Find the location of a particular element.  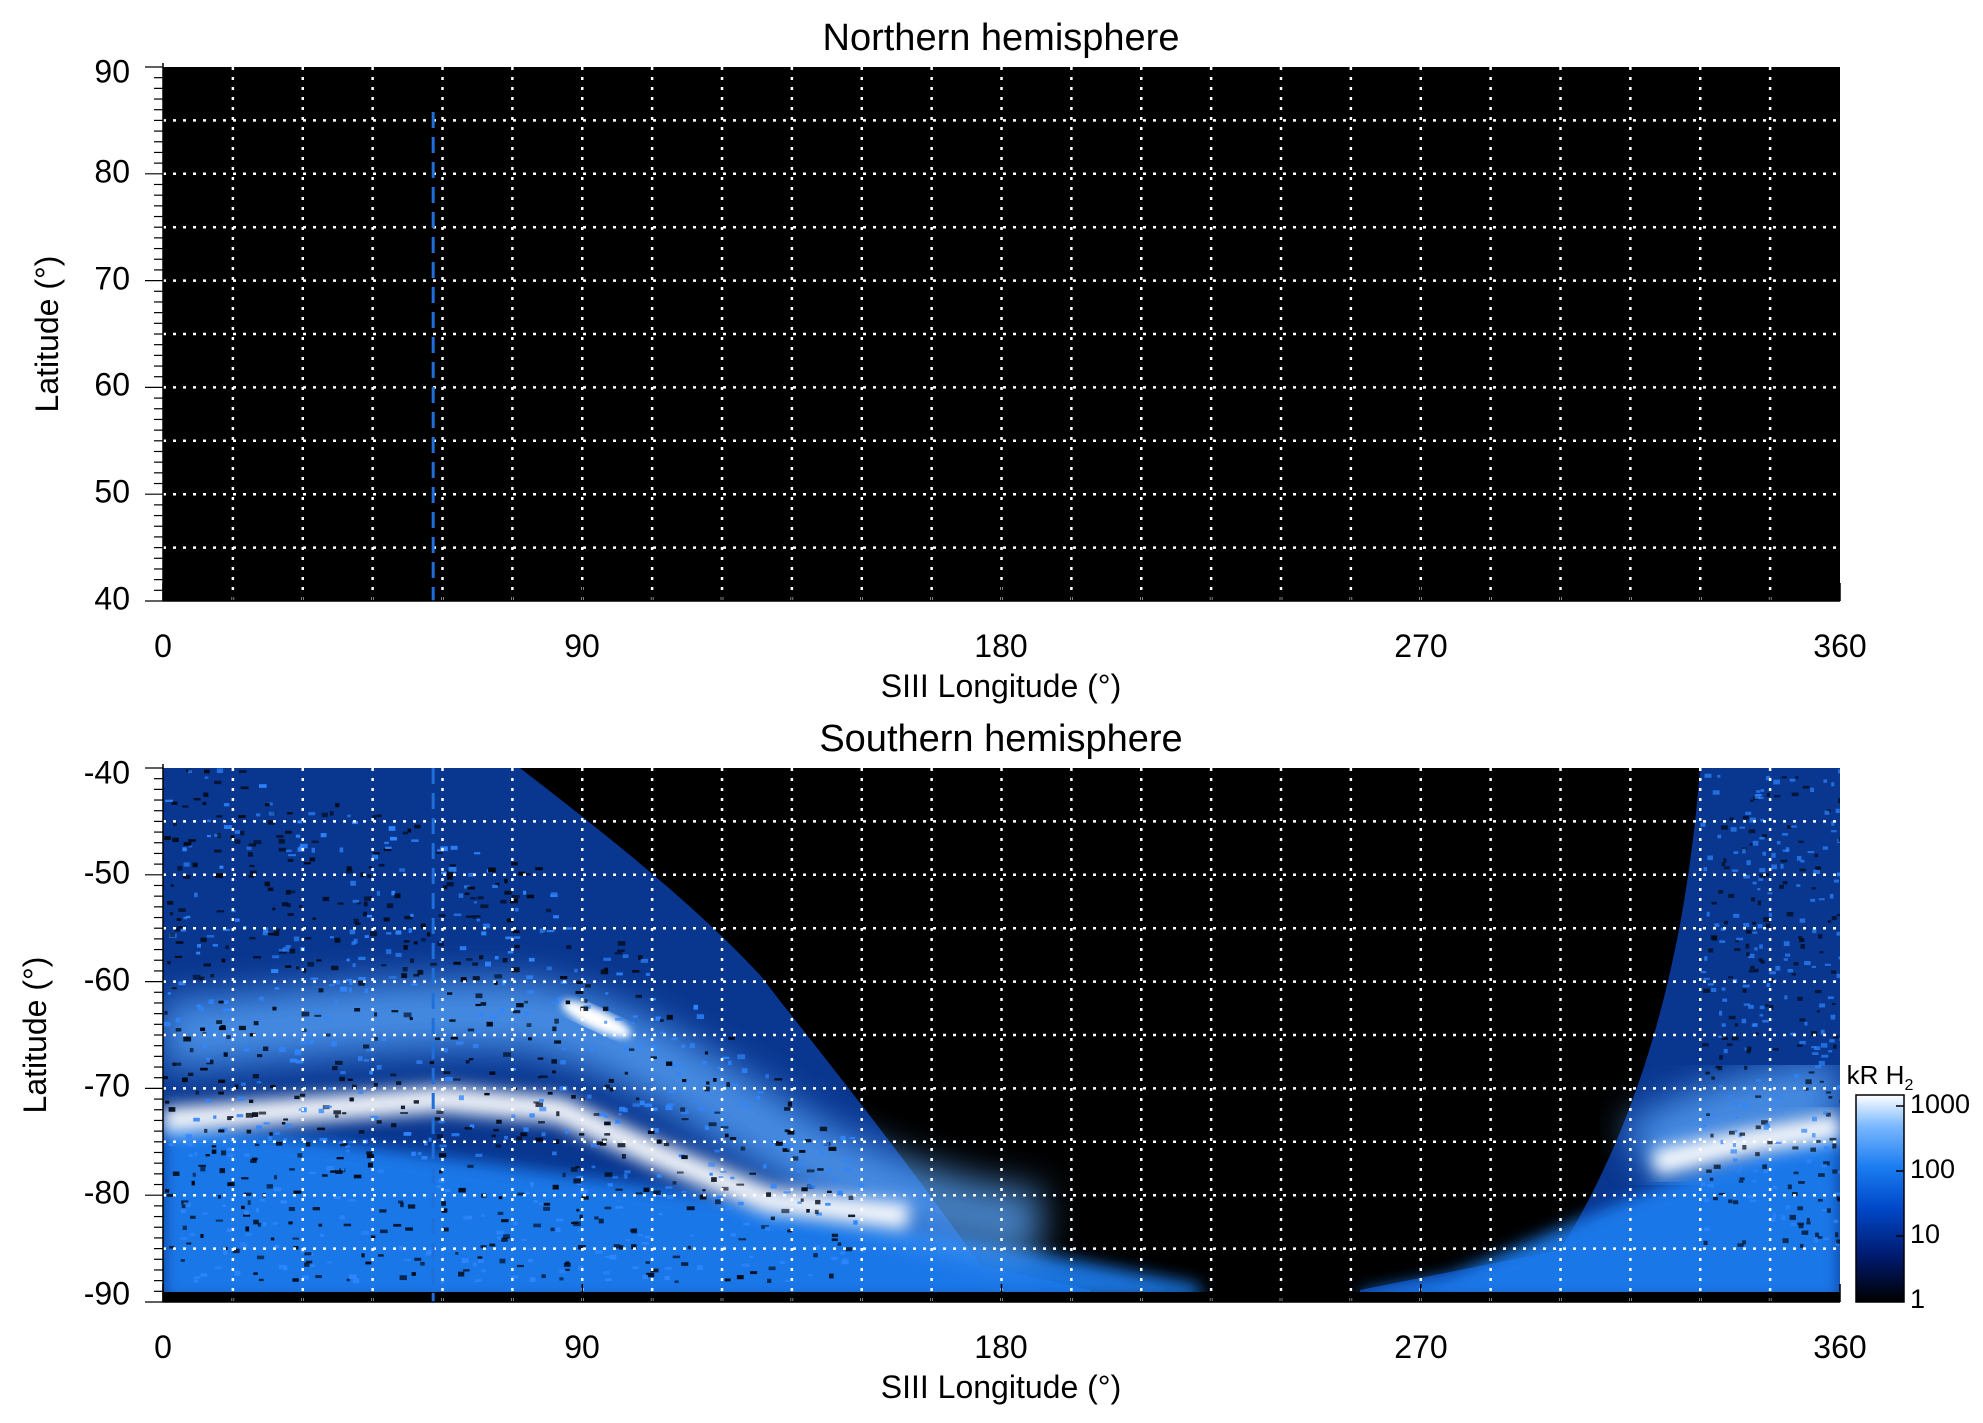

south-xtick-label: 90 is located at coordinates (582, 1347).